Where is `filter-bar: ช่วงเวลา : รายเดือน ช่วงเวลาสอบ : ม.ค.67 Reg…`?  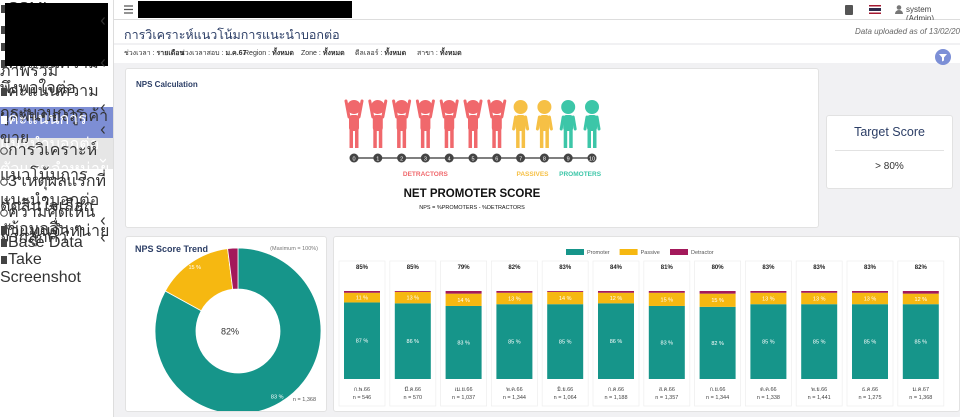 filter-bar: ช่วงเวลา : รายเดือน ช่วงเวลาสอบ : ม.ค.67 Reg… is located at coordinates (537, 54).